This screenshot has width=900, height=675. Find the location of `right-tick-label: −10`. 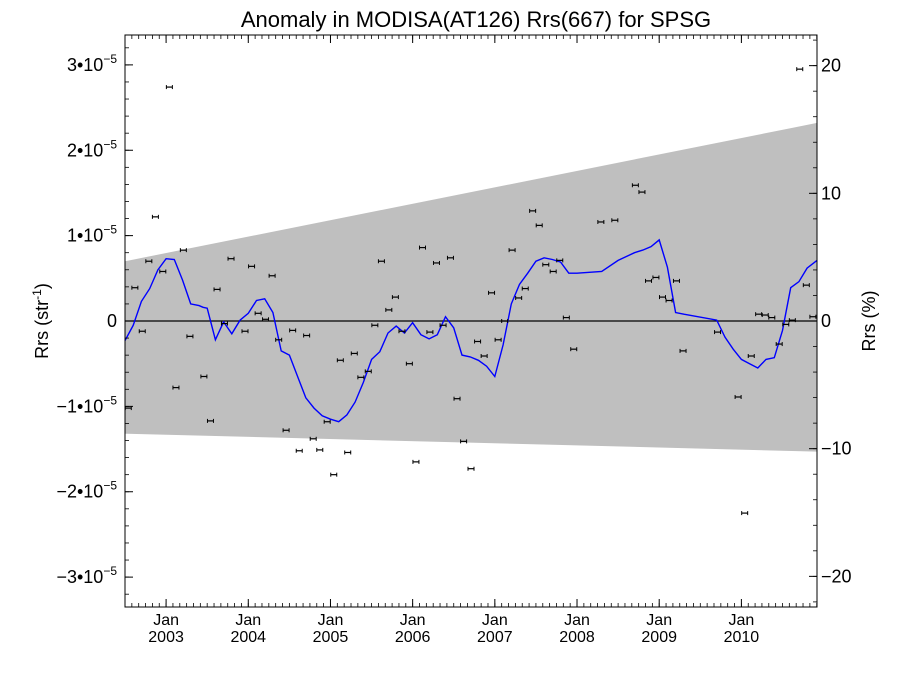

right-tick-label: −10 is located at coordinates (836, 449).